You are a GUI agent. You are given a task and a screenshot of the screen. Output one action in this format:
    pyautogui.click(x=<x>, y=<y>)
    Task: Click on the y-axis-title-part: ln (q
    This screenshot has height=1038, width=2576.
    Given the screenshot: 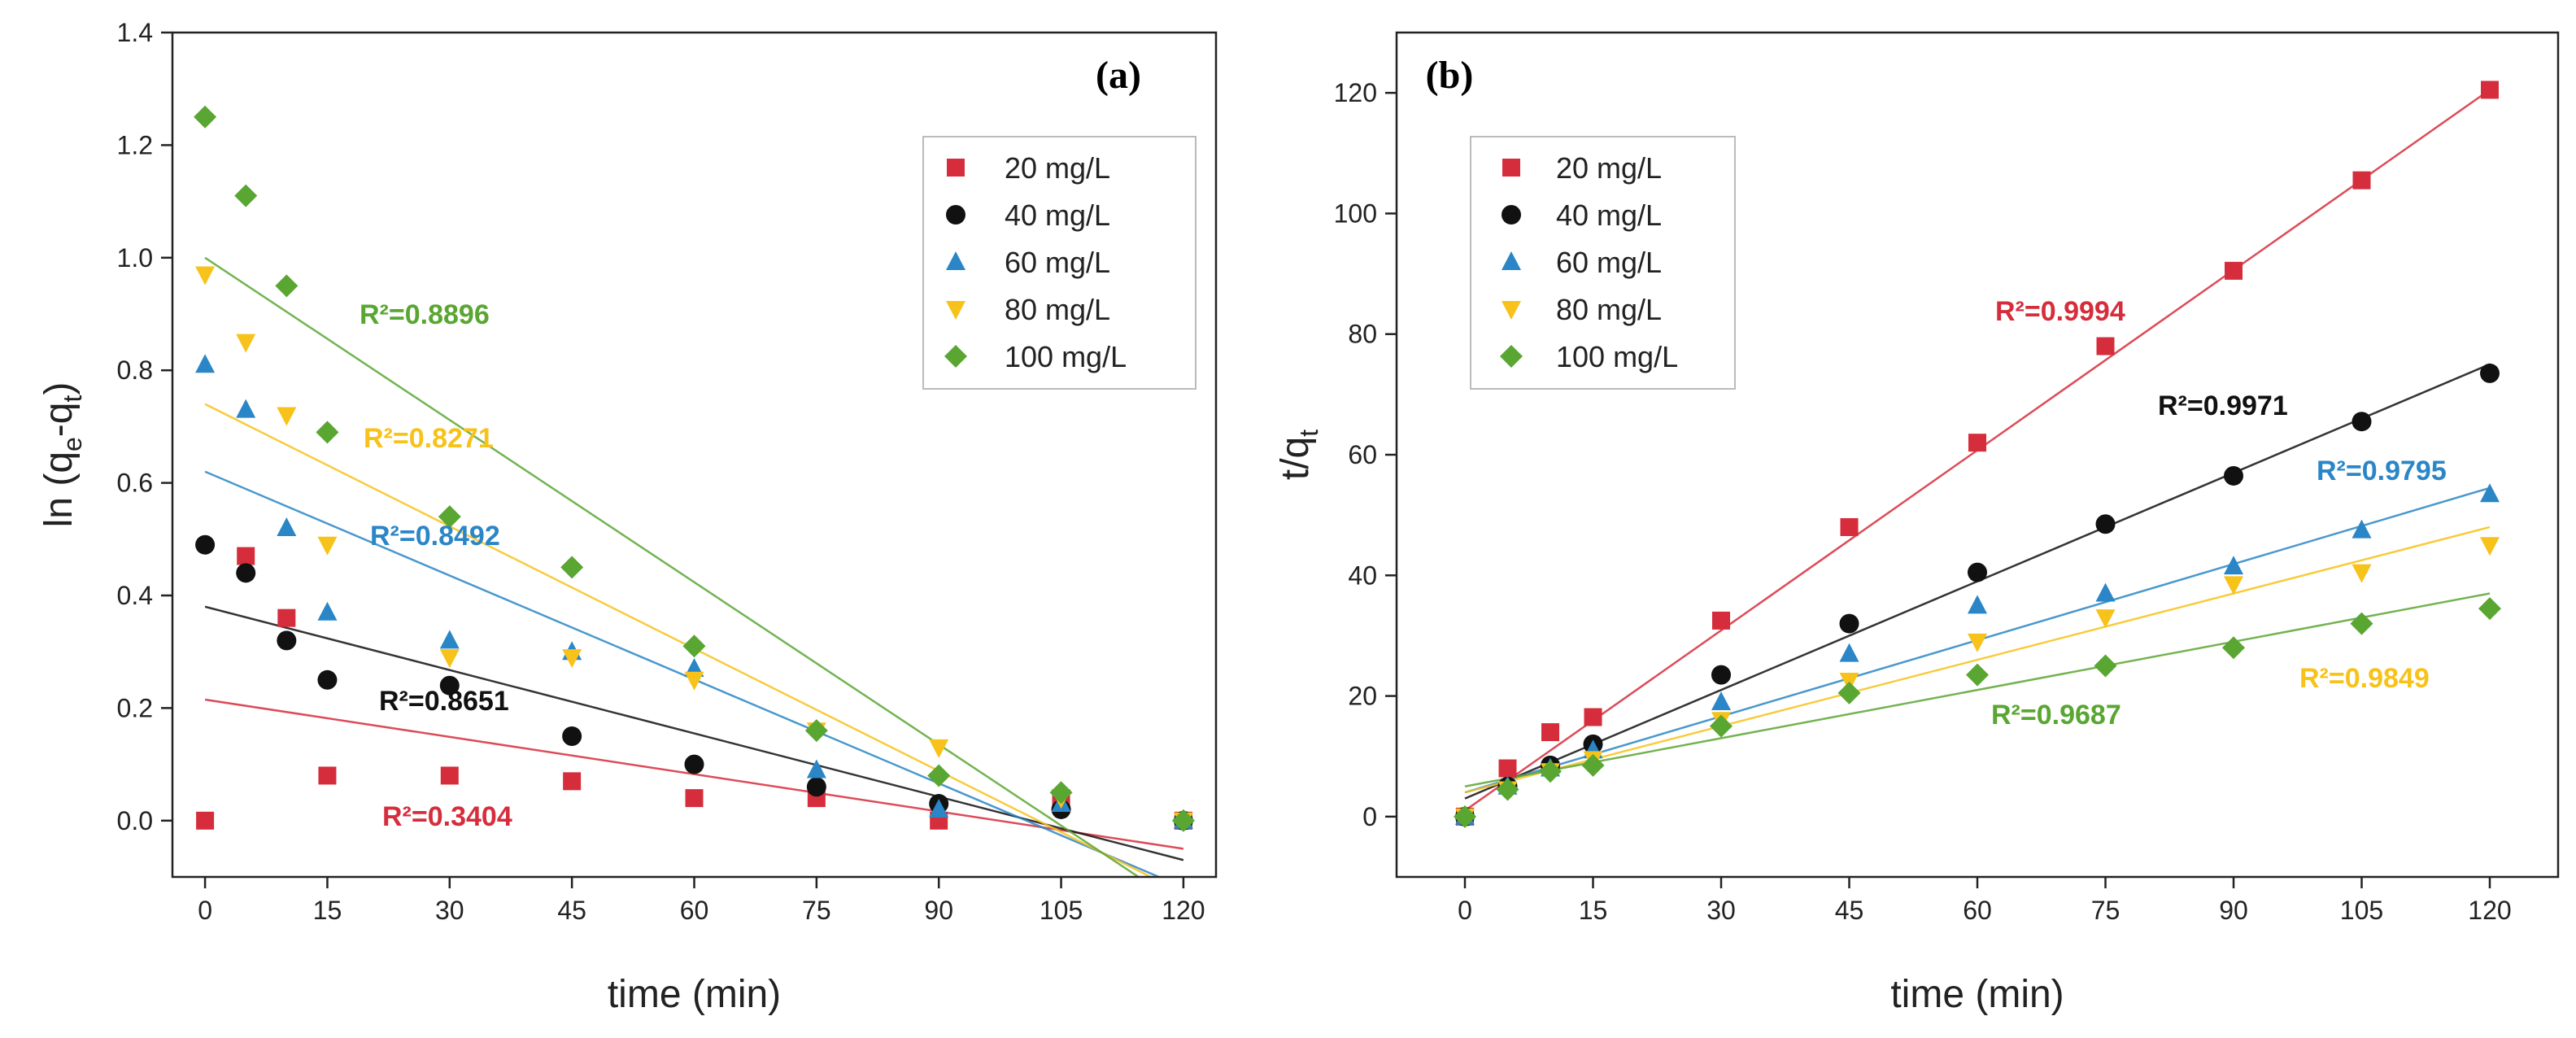 What is the action you would take?
    pyautogui.click(x=59, y=489)
    